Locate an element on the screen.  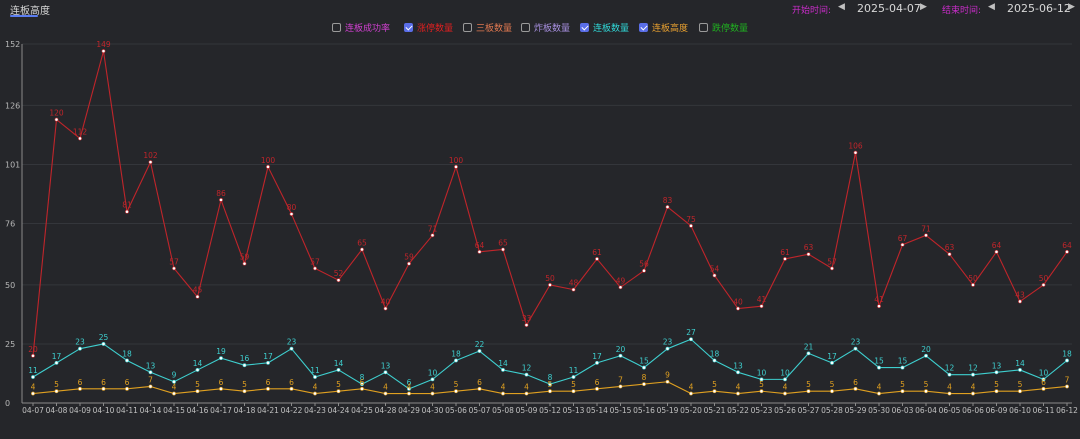
data-label: 21 is located at coordinates (809, 346).